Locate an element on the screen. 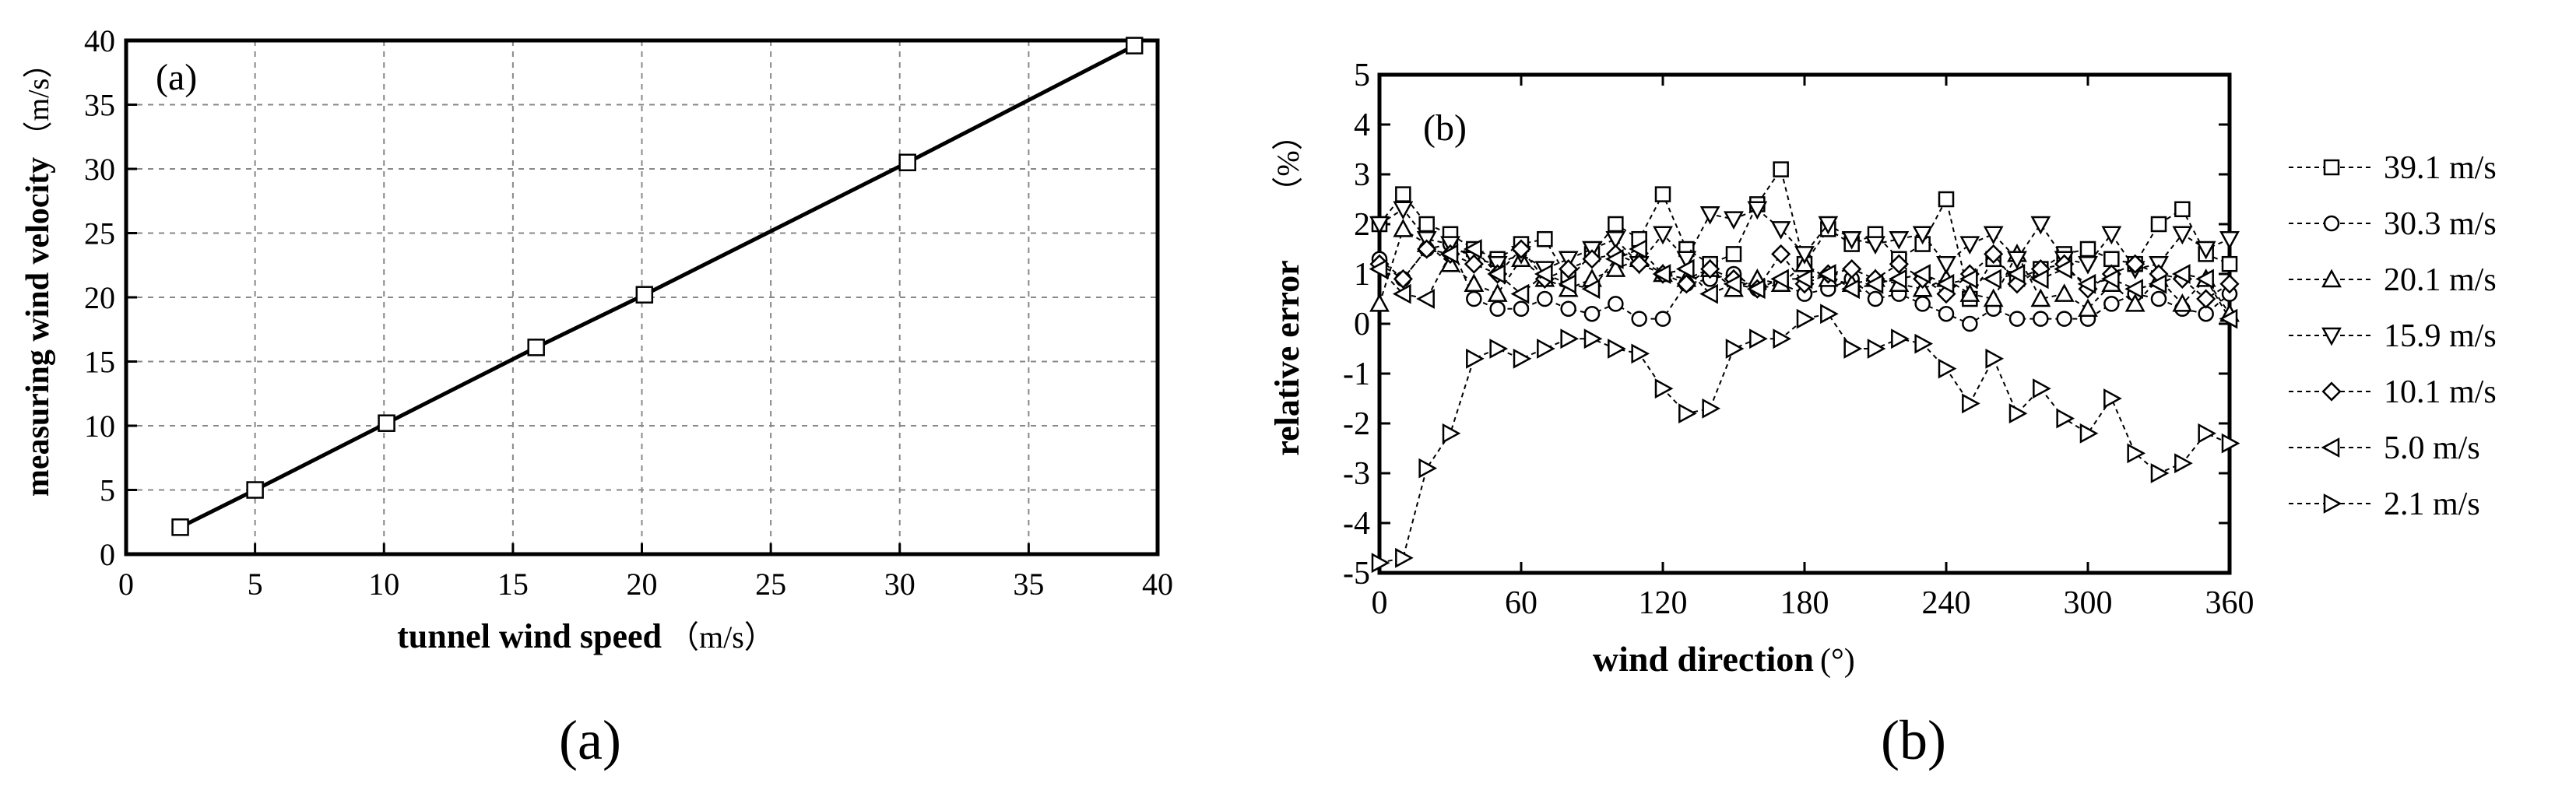 This screenshot has width=2576, height=790. panel-a-x-tick-labels: 0 5 10 15 20 25 30 35 40 is located at coordinates (645, 584).